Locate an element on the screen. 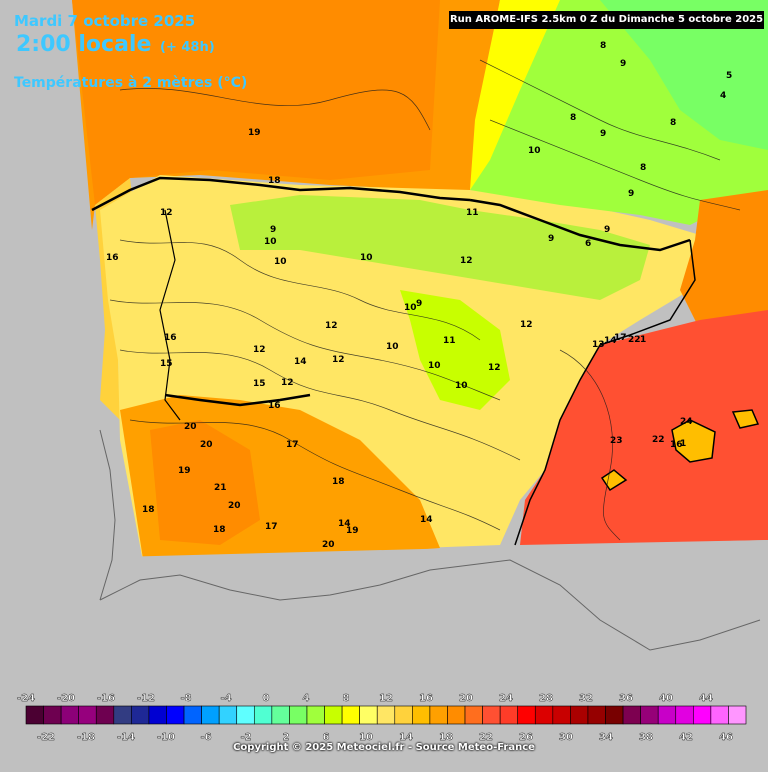 This screenshot has height=772, width=768. scale-label-lower: 42 is located at coordinates (686, 737).